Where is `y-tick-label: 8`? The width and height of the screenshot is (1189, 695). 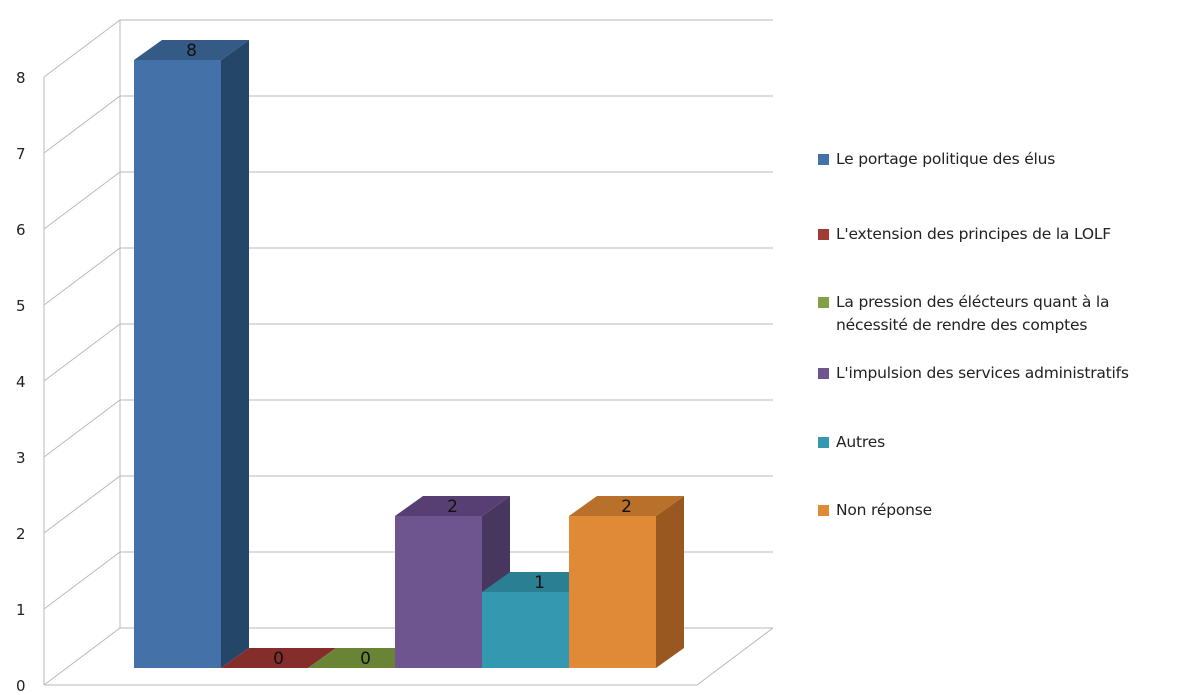
y-tick-label: 8 is located at coordinates (21, 78).